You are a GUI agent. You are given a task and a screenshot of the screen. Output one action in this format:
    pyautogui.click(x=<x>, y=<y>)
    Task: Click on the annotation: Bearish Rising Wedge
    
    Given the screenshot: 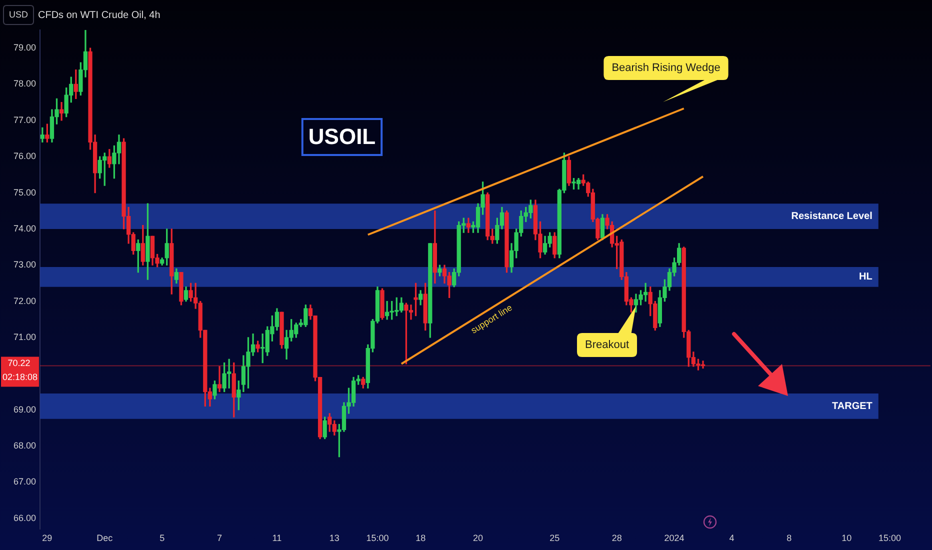 What is the action you would take?
    pyautogui.click(x=666, y=68)
    